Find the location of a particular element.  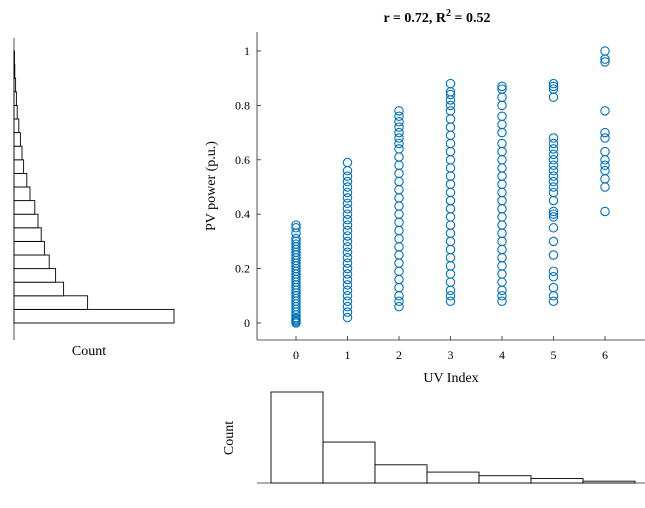

left-histogram-xlabel: Count is located at coordinates (89, 351).